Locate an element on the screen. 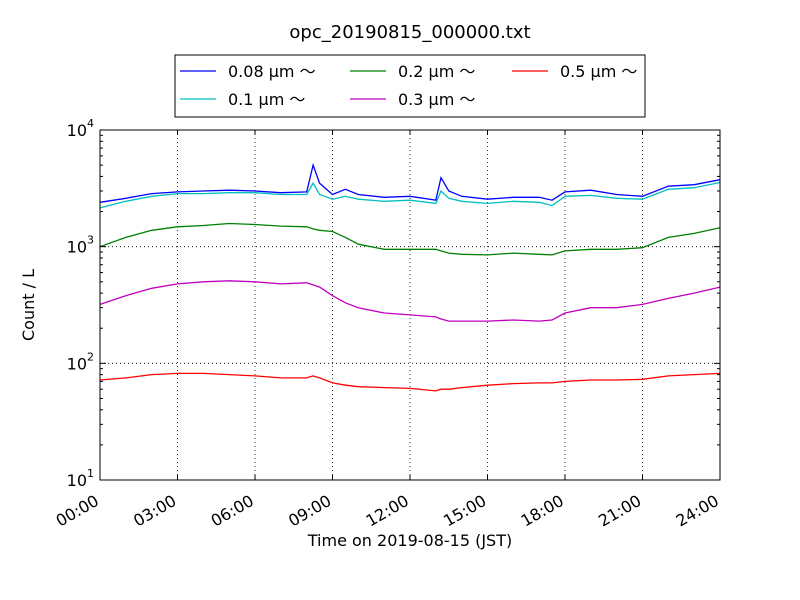  y-tick-label: 10² is located at coordinates (80, 361).